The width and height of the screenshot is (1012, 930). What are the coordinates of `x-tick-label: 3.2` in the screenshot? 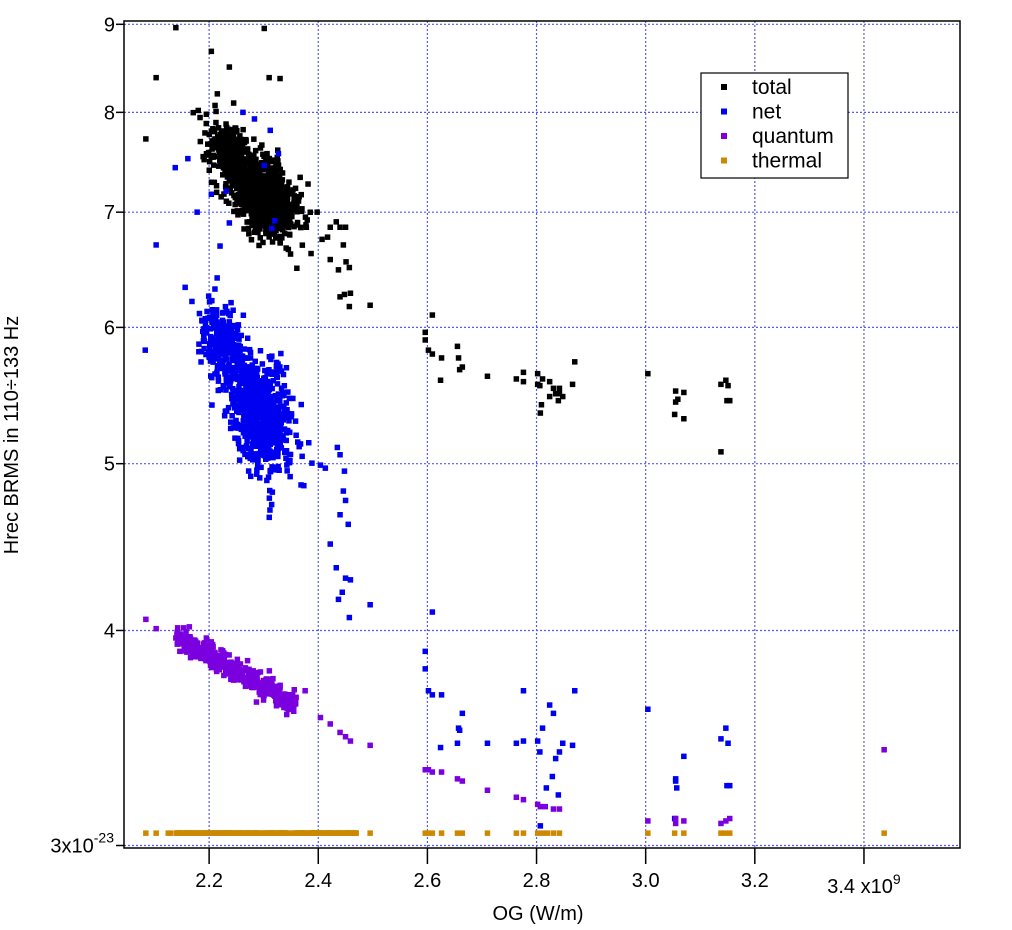 It's located at (755, 881).